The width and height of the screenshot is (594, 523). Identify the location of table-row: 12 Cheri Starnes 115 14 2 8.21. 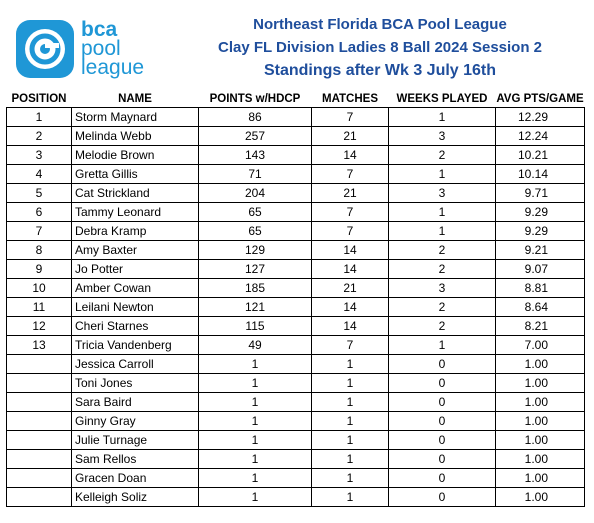
(295, 326).